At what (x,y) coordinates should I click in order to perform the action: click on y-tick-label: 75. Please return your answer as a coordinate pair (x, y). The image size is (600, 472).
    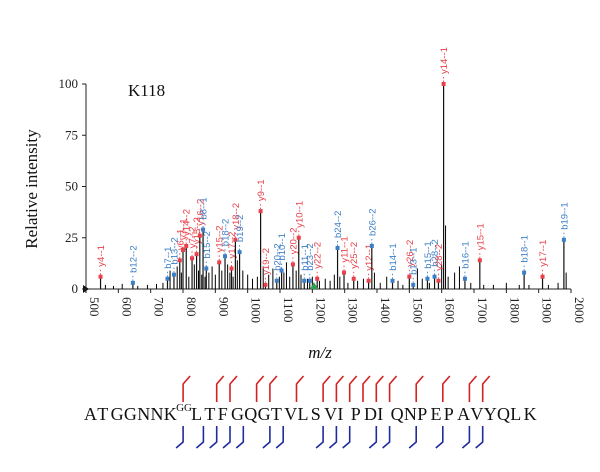
    Looking at the image, I should click on (71, 134).